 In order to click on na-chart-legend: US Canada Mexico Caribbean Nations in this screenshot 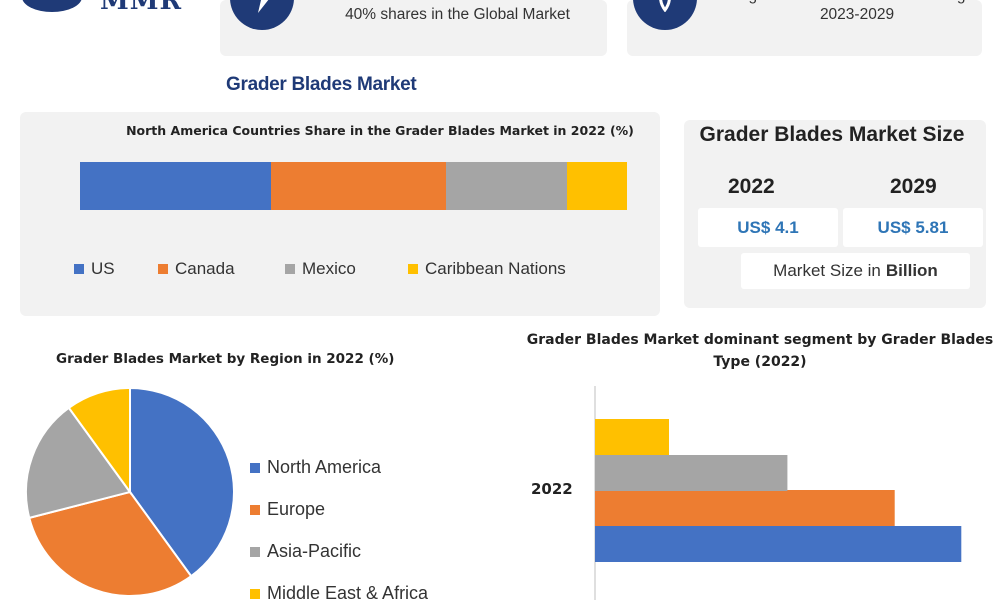, I will do `click(354, 270)`.